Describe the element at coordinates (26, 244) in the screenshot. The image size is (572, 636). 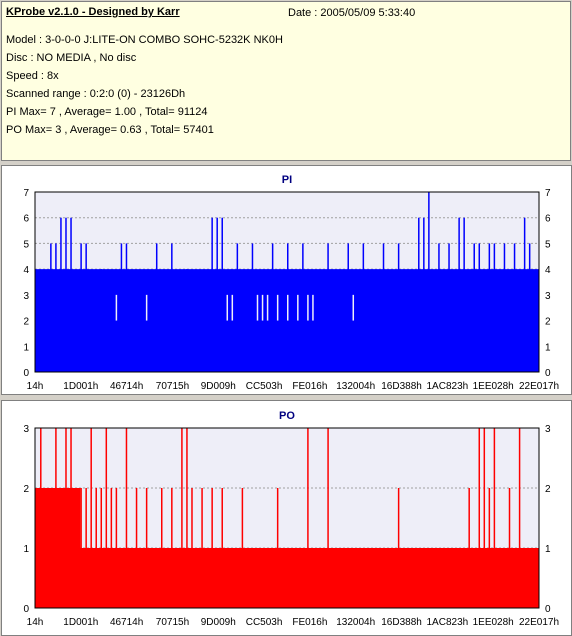
I see `y-tick-label-left: 5` at that location.